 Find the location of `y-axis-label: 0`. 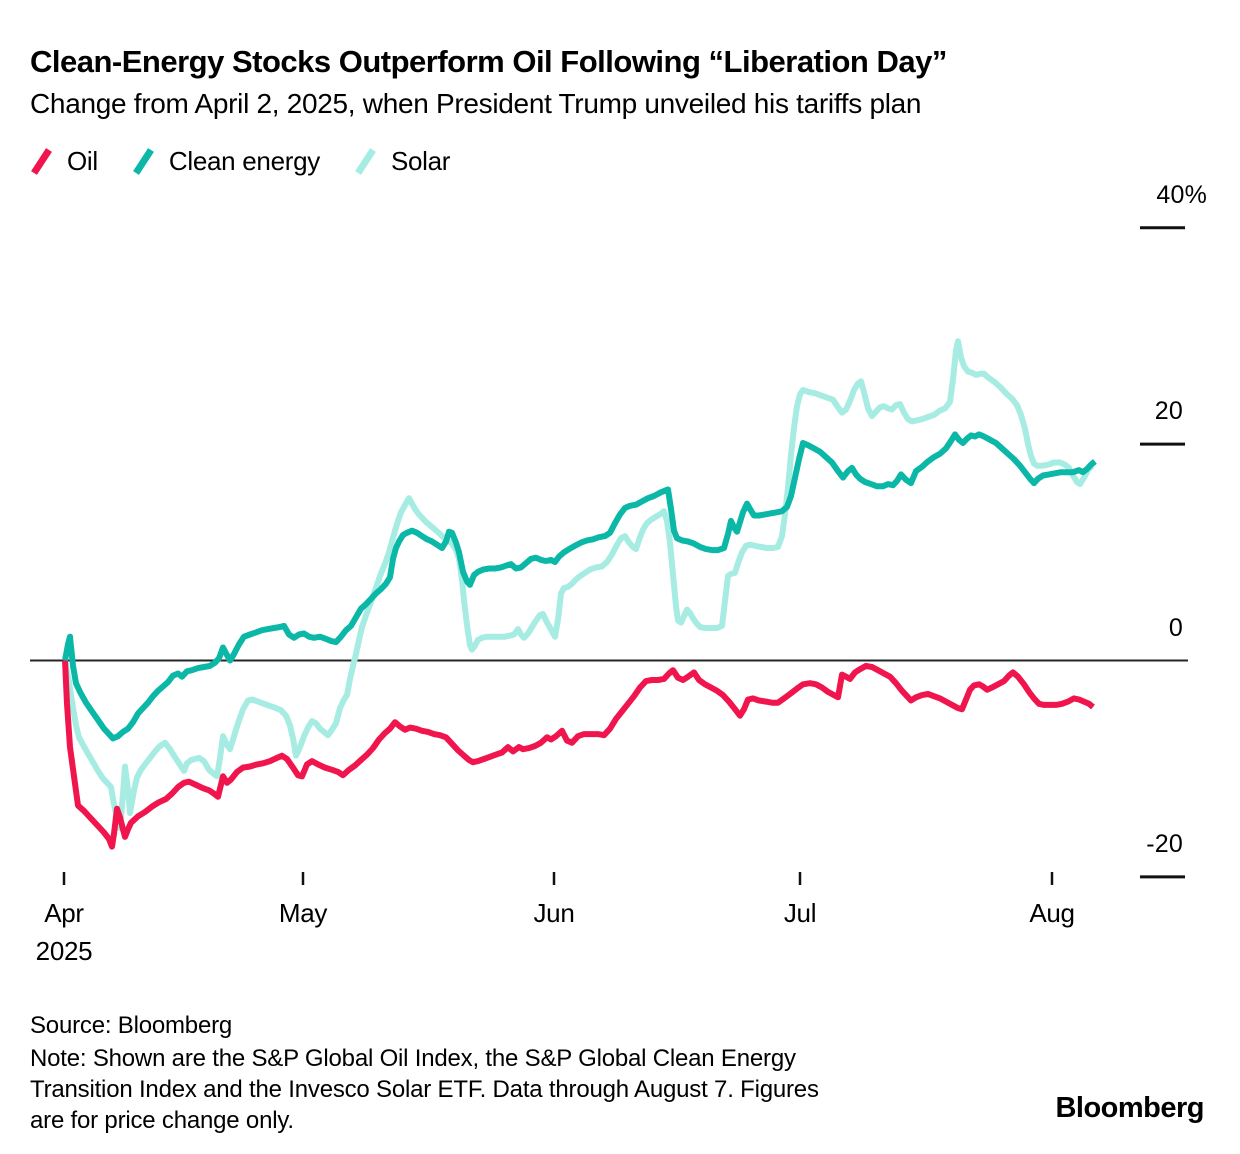

y-axis-label: 0 is located at coordinates (1175, 627).